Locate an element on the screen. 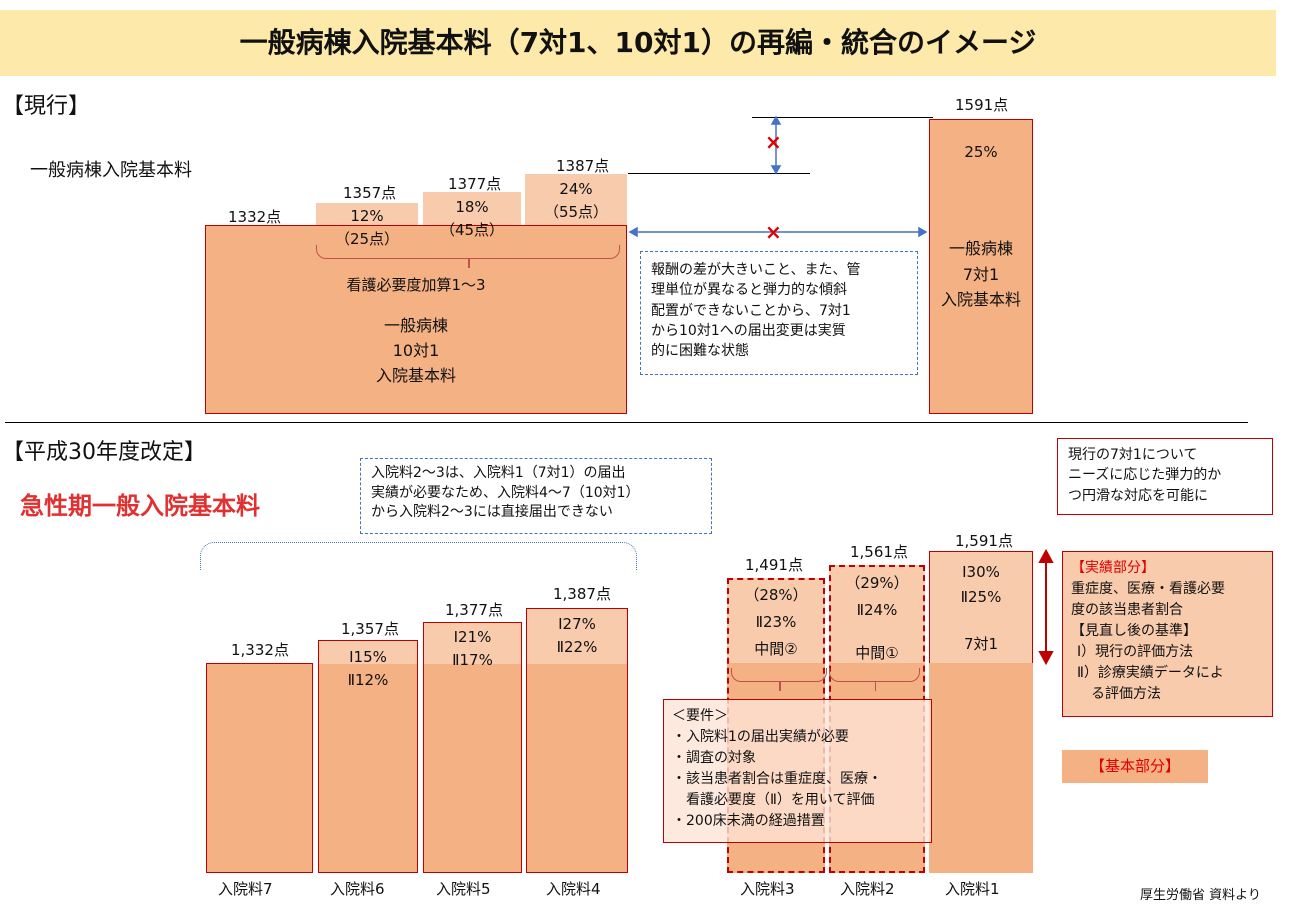  requirement-line: ・入院料1の届出実績が必要 is located at coordinates (760, 737).